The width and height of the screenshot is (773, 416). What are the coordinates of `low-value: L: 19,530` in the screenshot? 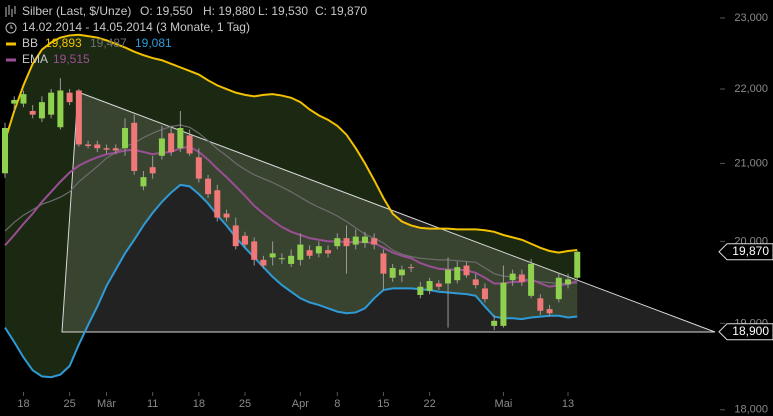 It's located at (283, 11).